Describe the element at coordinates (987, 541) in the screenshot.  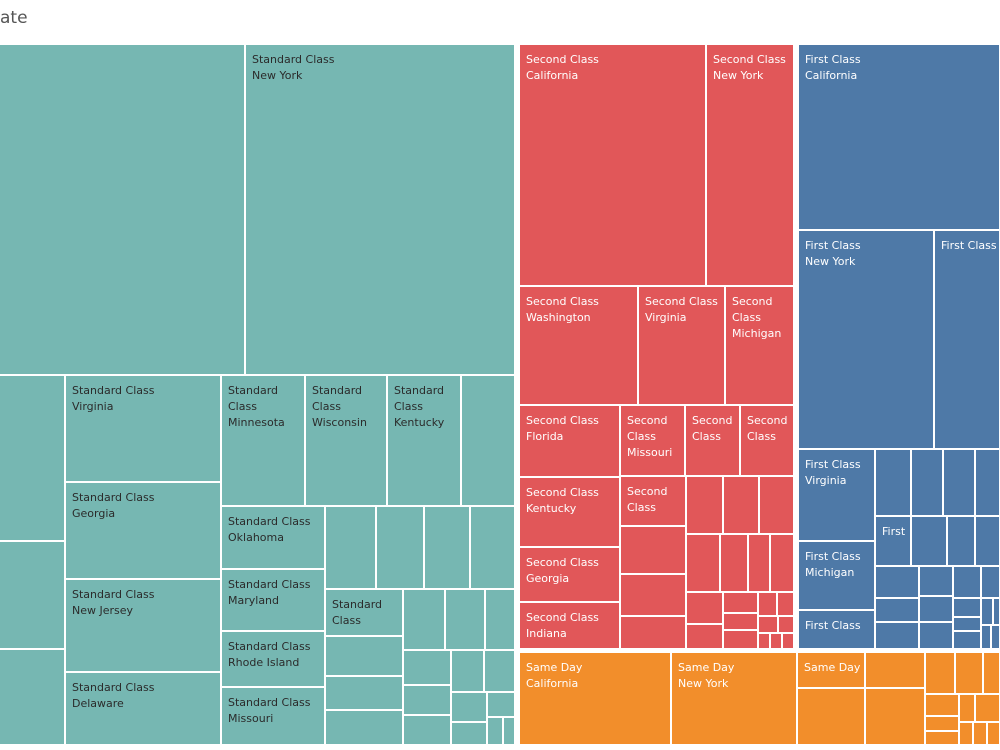
I see `treemap-tile-first-class-x40` at that location.